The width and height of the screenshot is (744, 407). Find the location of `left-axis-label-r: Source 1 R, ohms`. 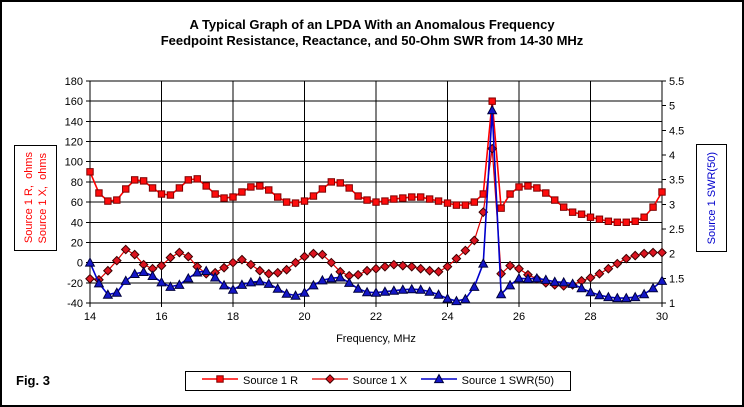

left-axis-label-r: Source 1 R, ohms is located at coordinates (28, 198).